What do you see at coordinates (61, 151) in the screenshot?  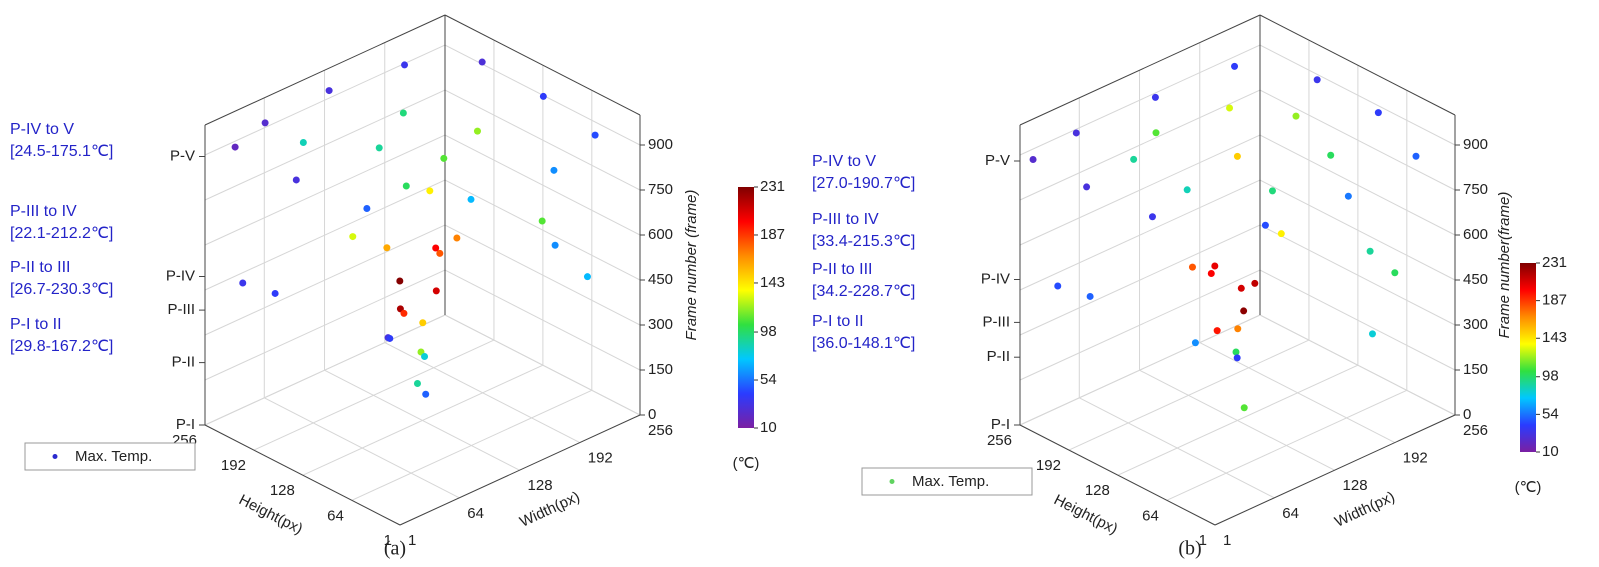 I see `annotation-range: [24.5-175.1℃]` at bounding box center [61, 151].